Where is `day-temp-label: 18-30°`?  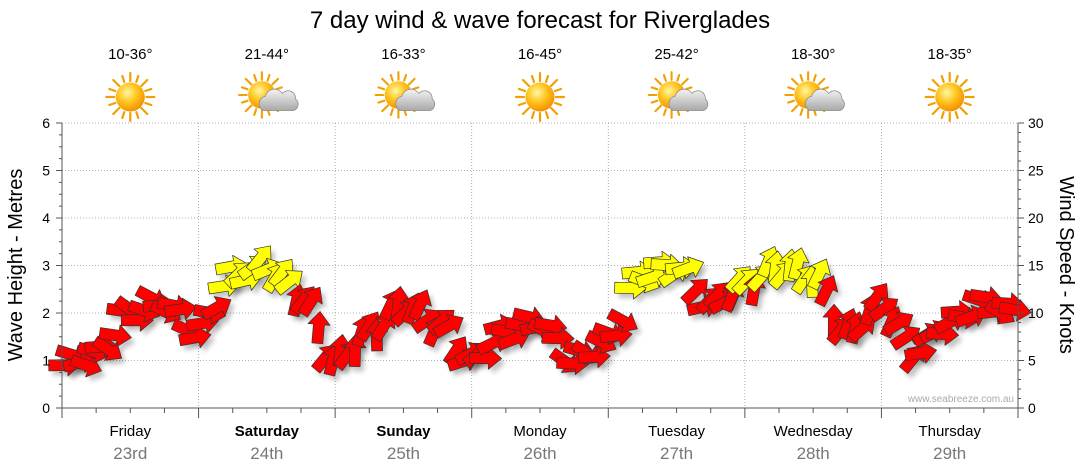 day-temp-label: 18-30° is located at coordinates (813, 54).